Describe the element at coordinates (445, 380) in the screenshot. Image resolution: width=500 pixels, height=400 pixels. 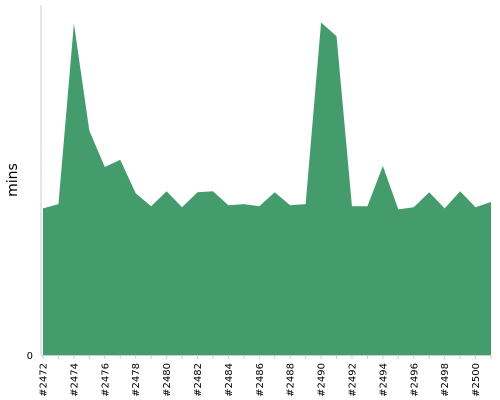
I see `x-tick-label: #2498` at that location.